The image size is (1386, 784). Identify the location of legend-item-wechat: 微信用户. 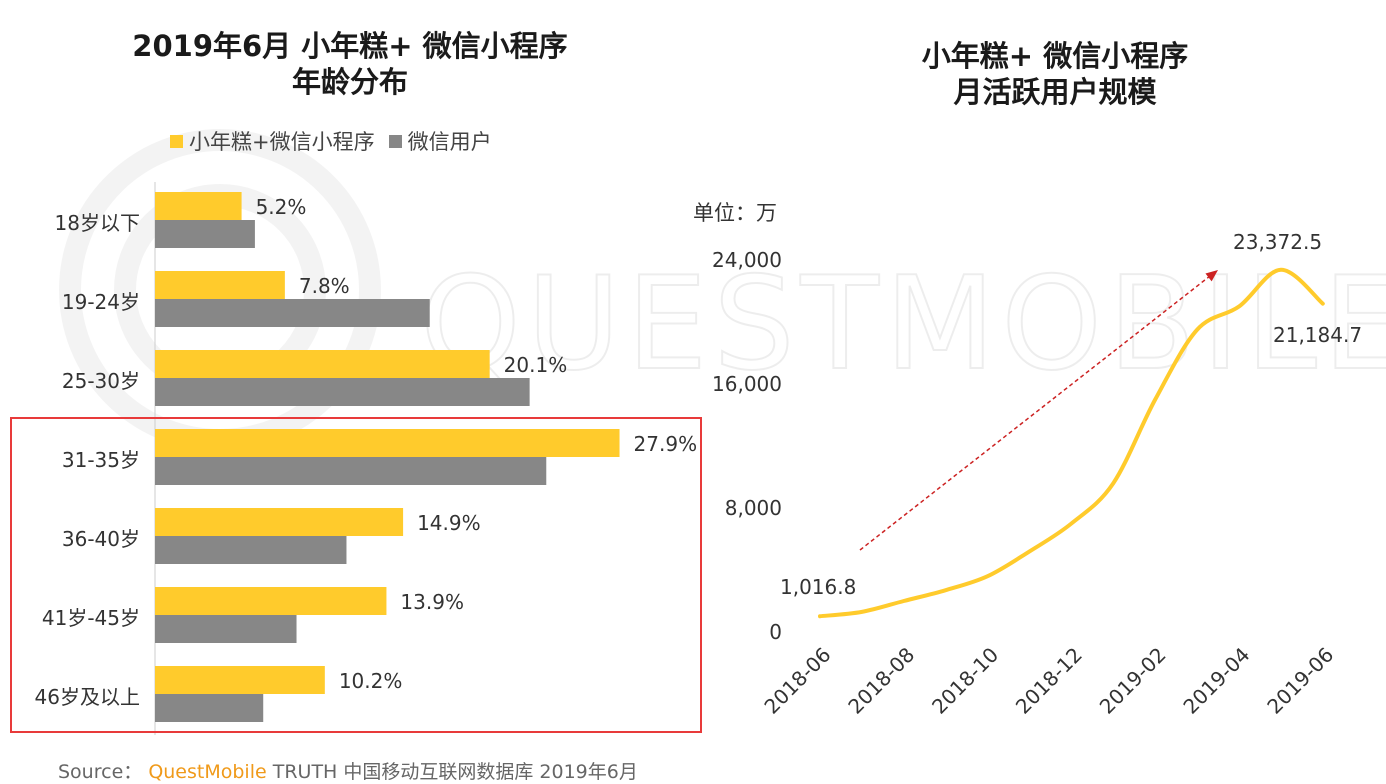
(440, 141).